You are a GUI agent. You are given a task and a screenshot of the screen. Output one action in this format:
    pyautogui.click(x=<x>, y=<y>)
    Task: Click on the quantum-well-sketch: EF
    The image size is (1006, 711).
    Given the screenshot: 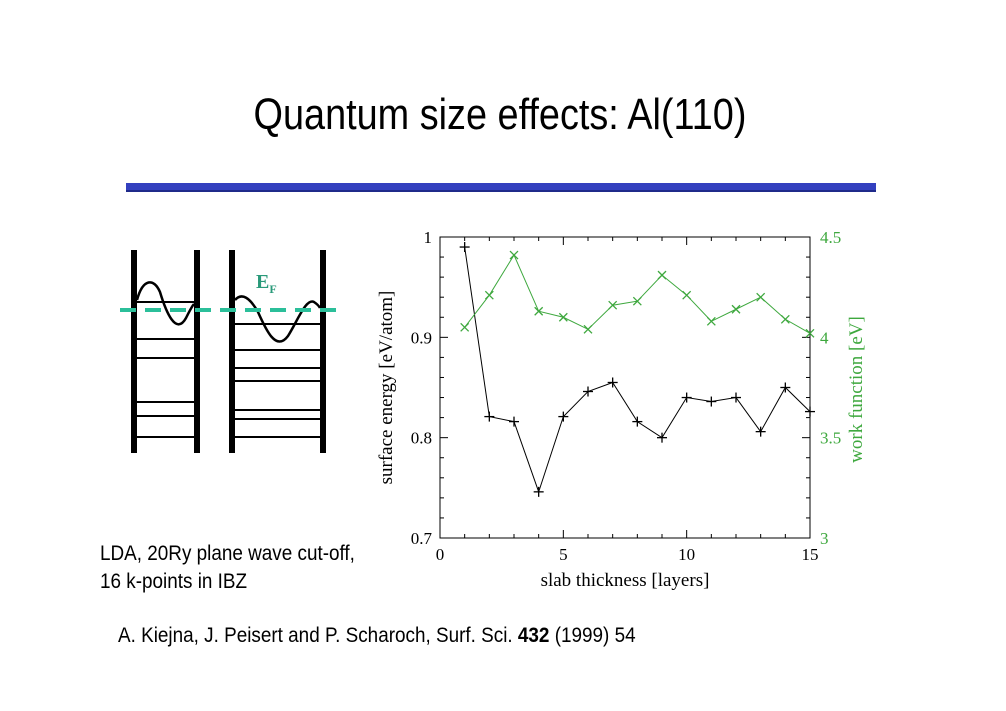 What is the action you would take?
    pyautogui.click(x=231, y=351)
    